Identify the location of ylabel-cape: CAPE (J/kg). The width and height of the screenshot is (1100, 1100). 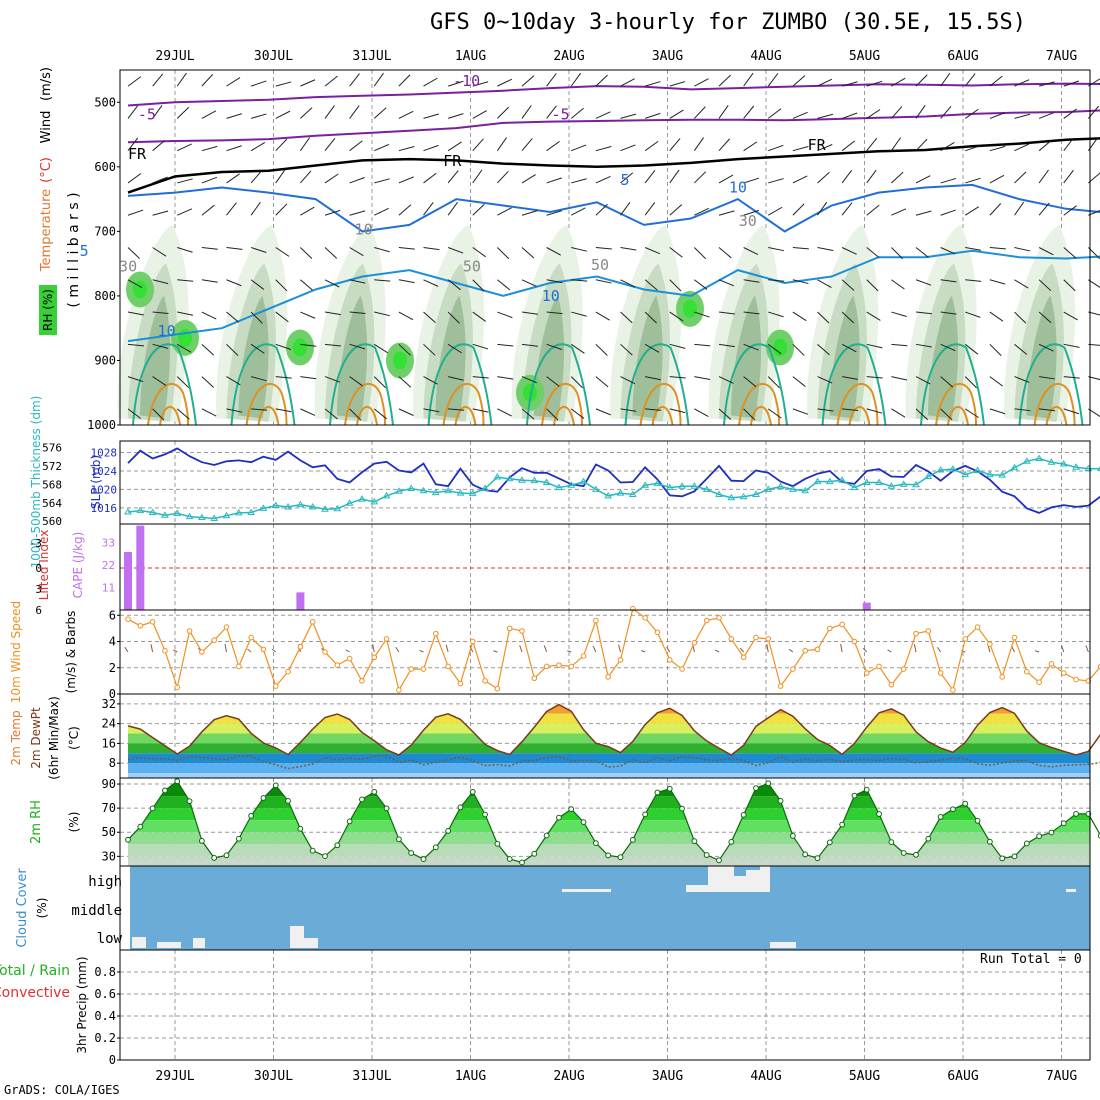
(78, 565).